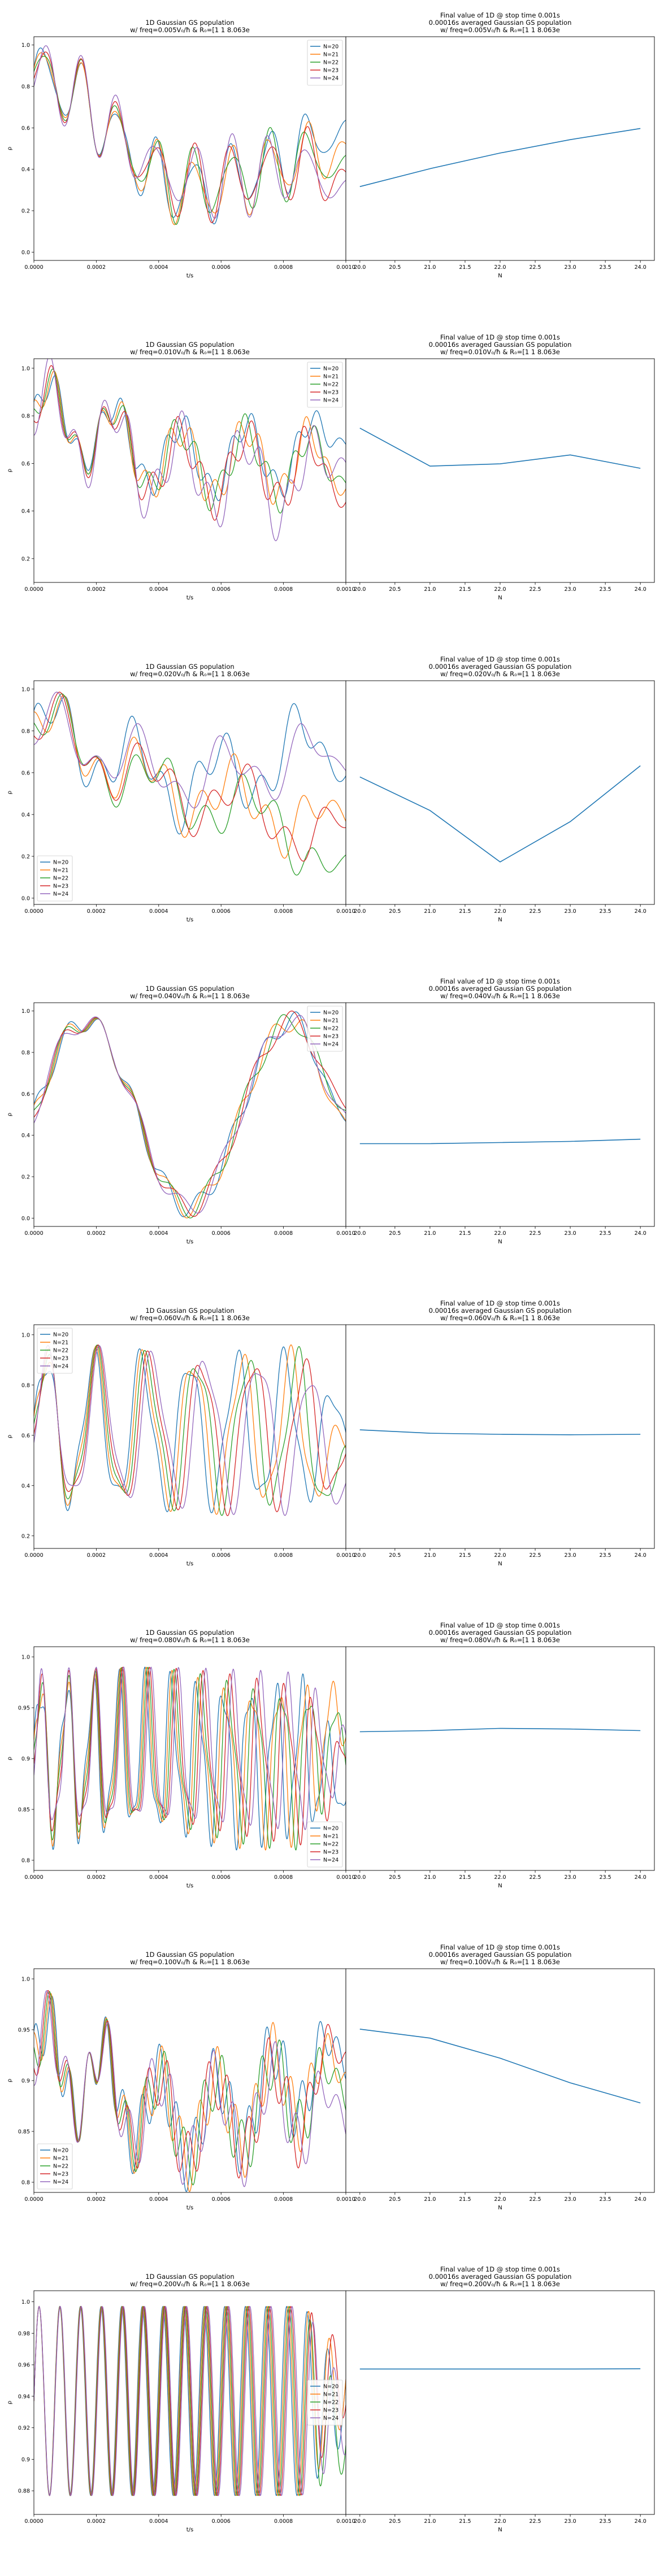 The height and width of the screenshot is (2576, 664). Describe the element at coordinates (500, 1962) in the screenshot. I see `chart-title-line: w/ freq=0.100V₀/ħ & R₀=[1 1 8.063e` at that location.